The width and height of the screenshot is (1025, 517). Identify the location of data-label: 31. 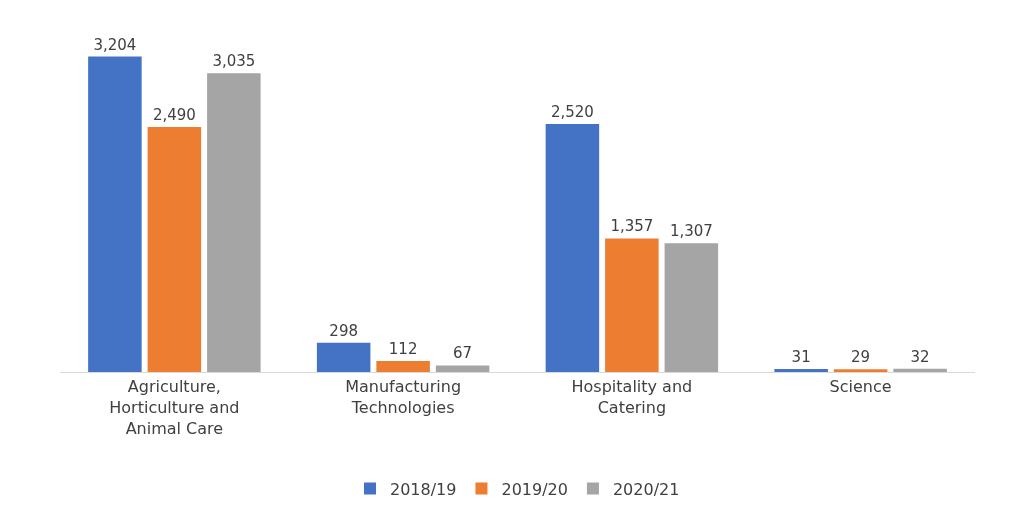
(801, 356).